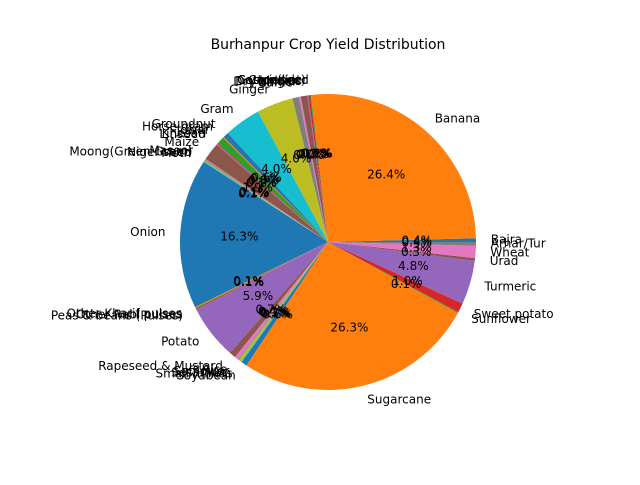  Describe the element at coordinates (296, 159) in the screenshot. I see `slice-percent-ginger: 4.0%` at that location.